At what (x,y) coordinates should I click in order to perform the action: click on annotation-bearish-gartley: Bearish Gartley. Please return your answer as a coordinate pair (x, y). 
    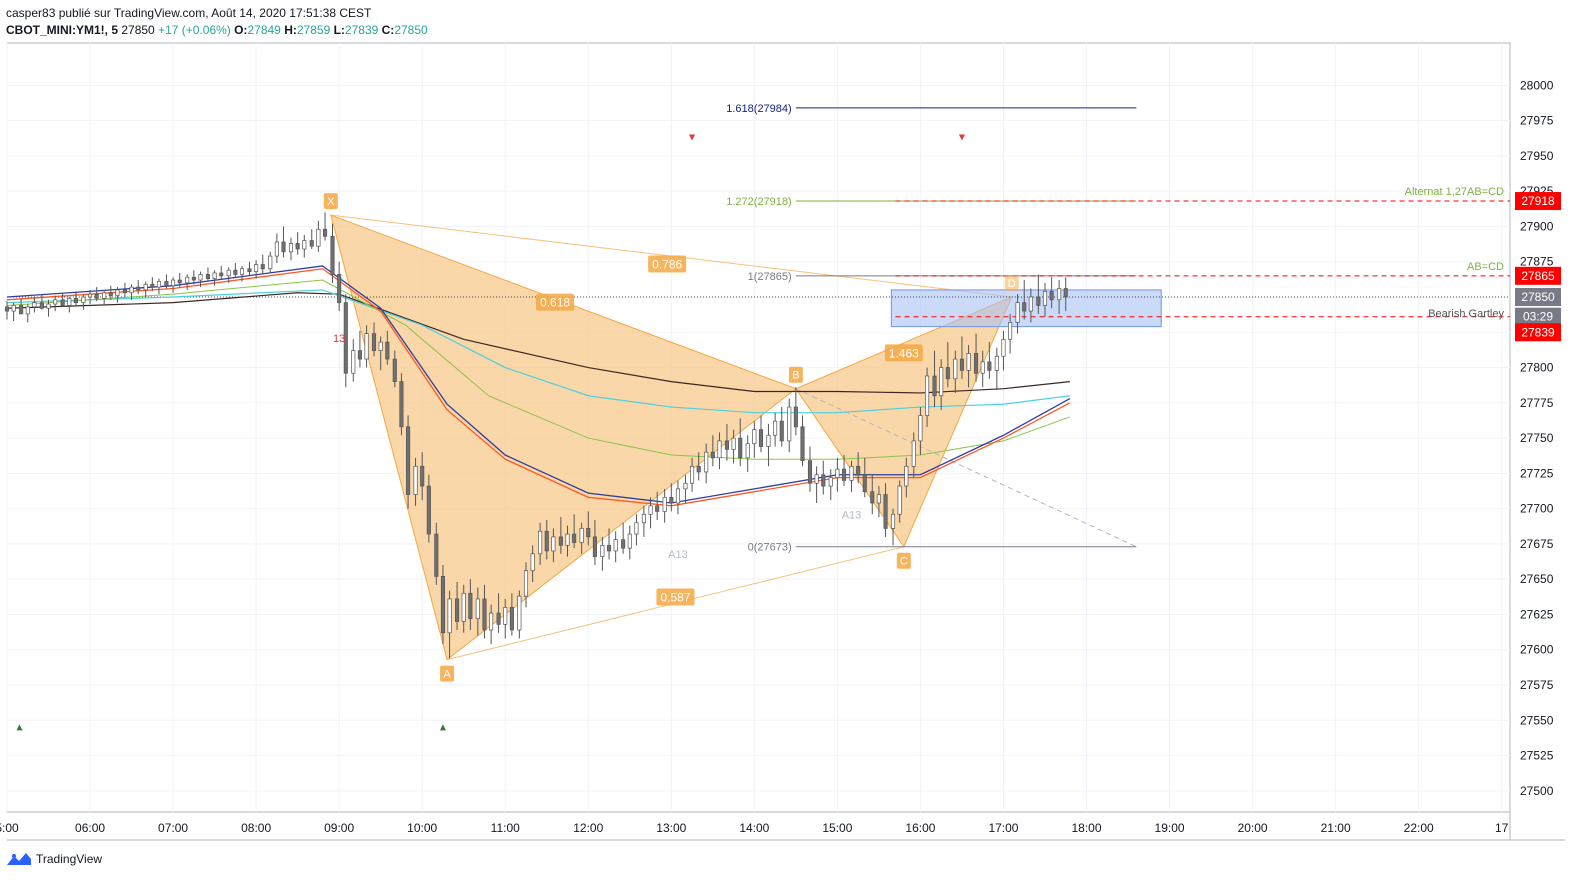
    Looking at the image, I should click on (1466, 314).